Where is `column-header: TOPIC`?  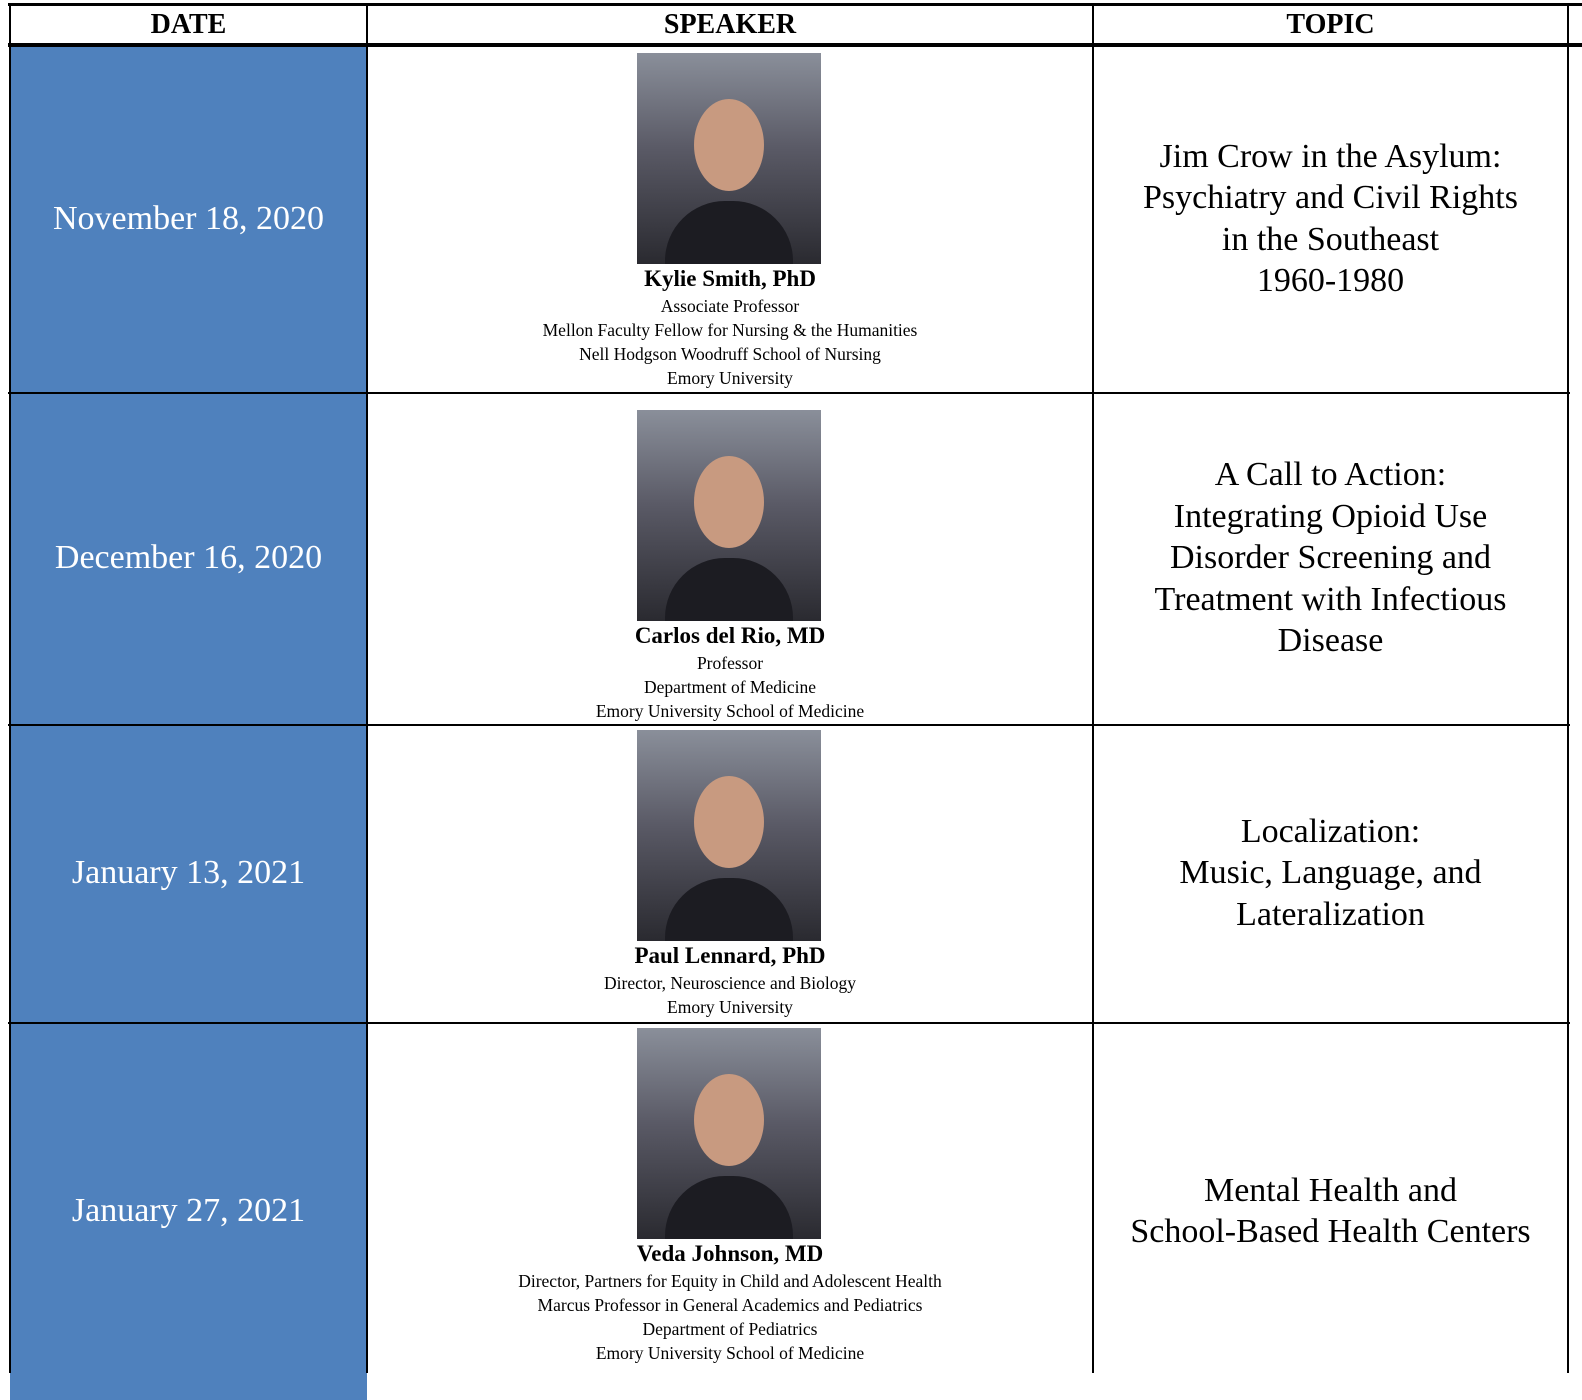
column-header: TOPIC is located at coordinates (1330, 24).